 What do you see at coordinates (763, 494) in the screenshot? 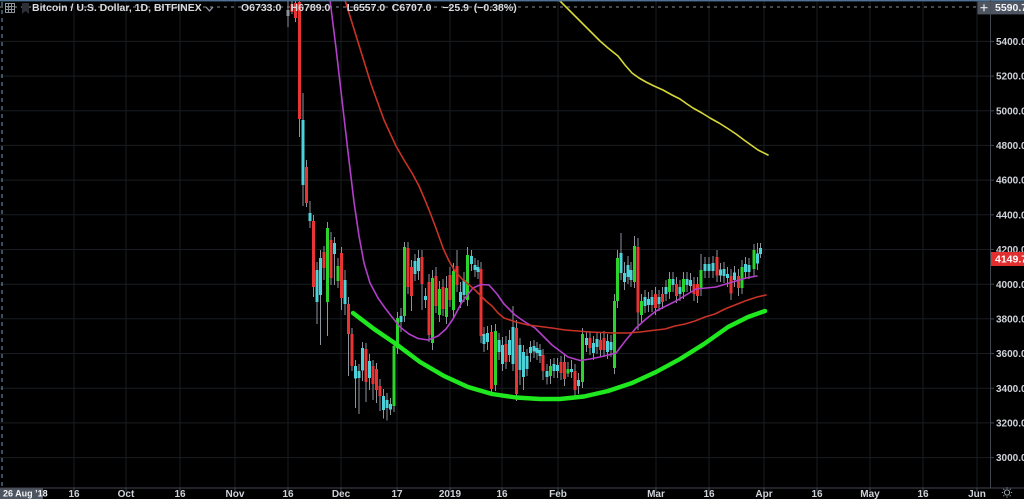
I see `svg-text: Apr` at bounding box center [763, 494].